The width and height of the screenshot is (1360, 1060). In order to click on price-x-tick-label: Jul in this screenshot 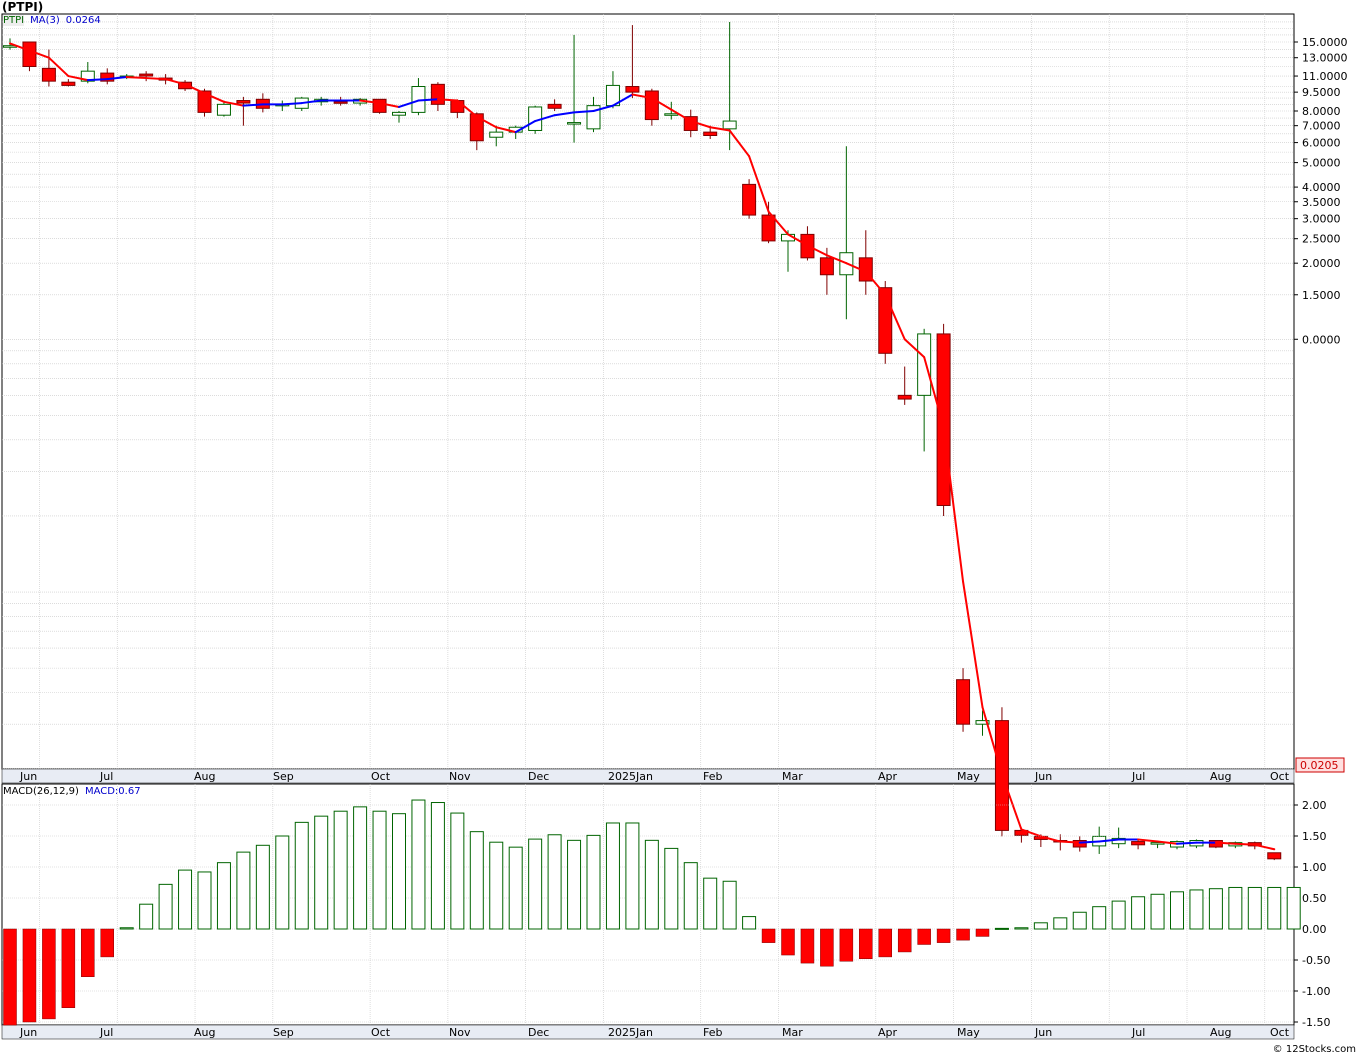, I will do `click(106, 776)`.